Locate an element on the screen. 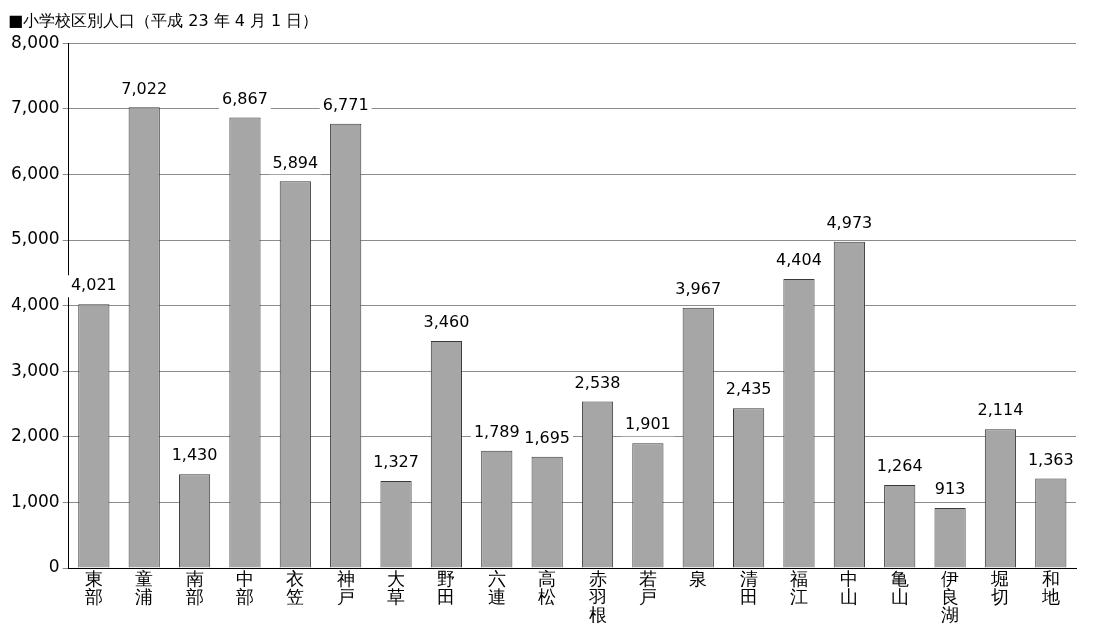 The image size is (1094, 639). data-label: 913 is located at coordinates (950, 489).